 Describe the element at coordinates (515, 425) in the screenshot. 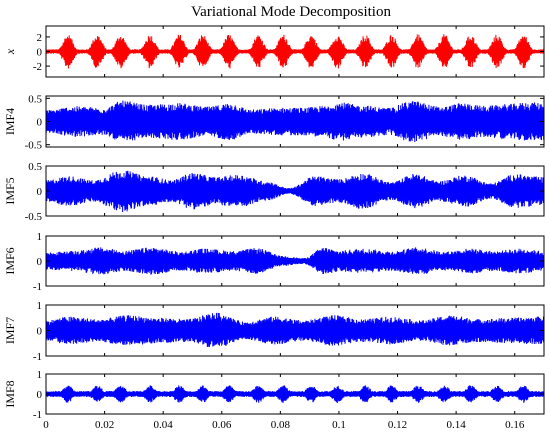

I see `x-tick-label: 0.16` at that location.